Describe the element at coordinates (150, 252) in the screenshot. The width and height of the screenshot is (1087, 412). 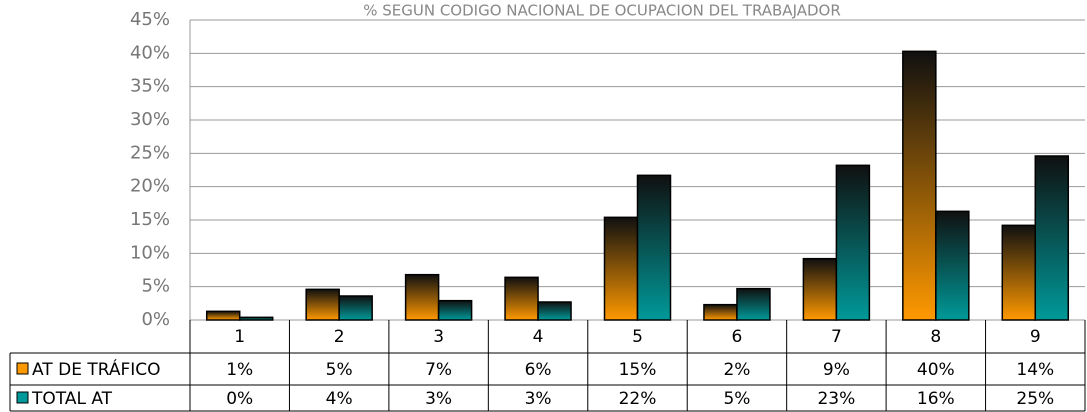
I see `y-tick-label: 10%` at that location.